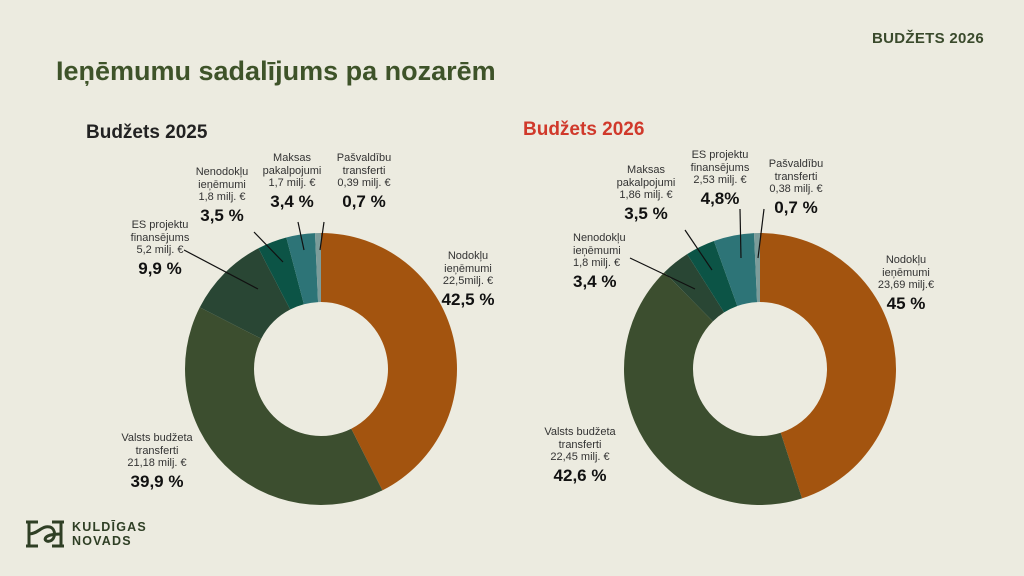 This screenshot has height=576, width=1024. Describe the element at coordinates (906, 283) in the screenshot. I see `label-2026-nodoklu: Nodokļu ieņēmumi 23,69 milj.€ 45 %` at that location.